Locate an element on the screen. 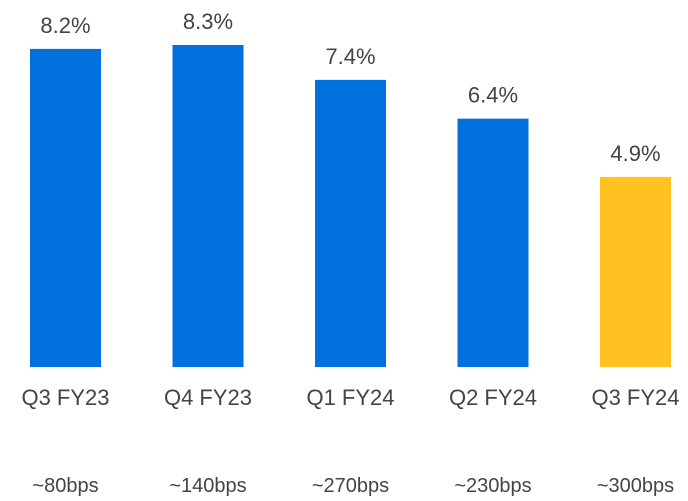 This screenshot has width=688, height=501. data-label: 8.2% is located at coordinates (65, 25).